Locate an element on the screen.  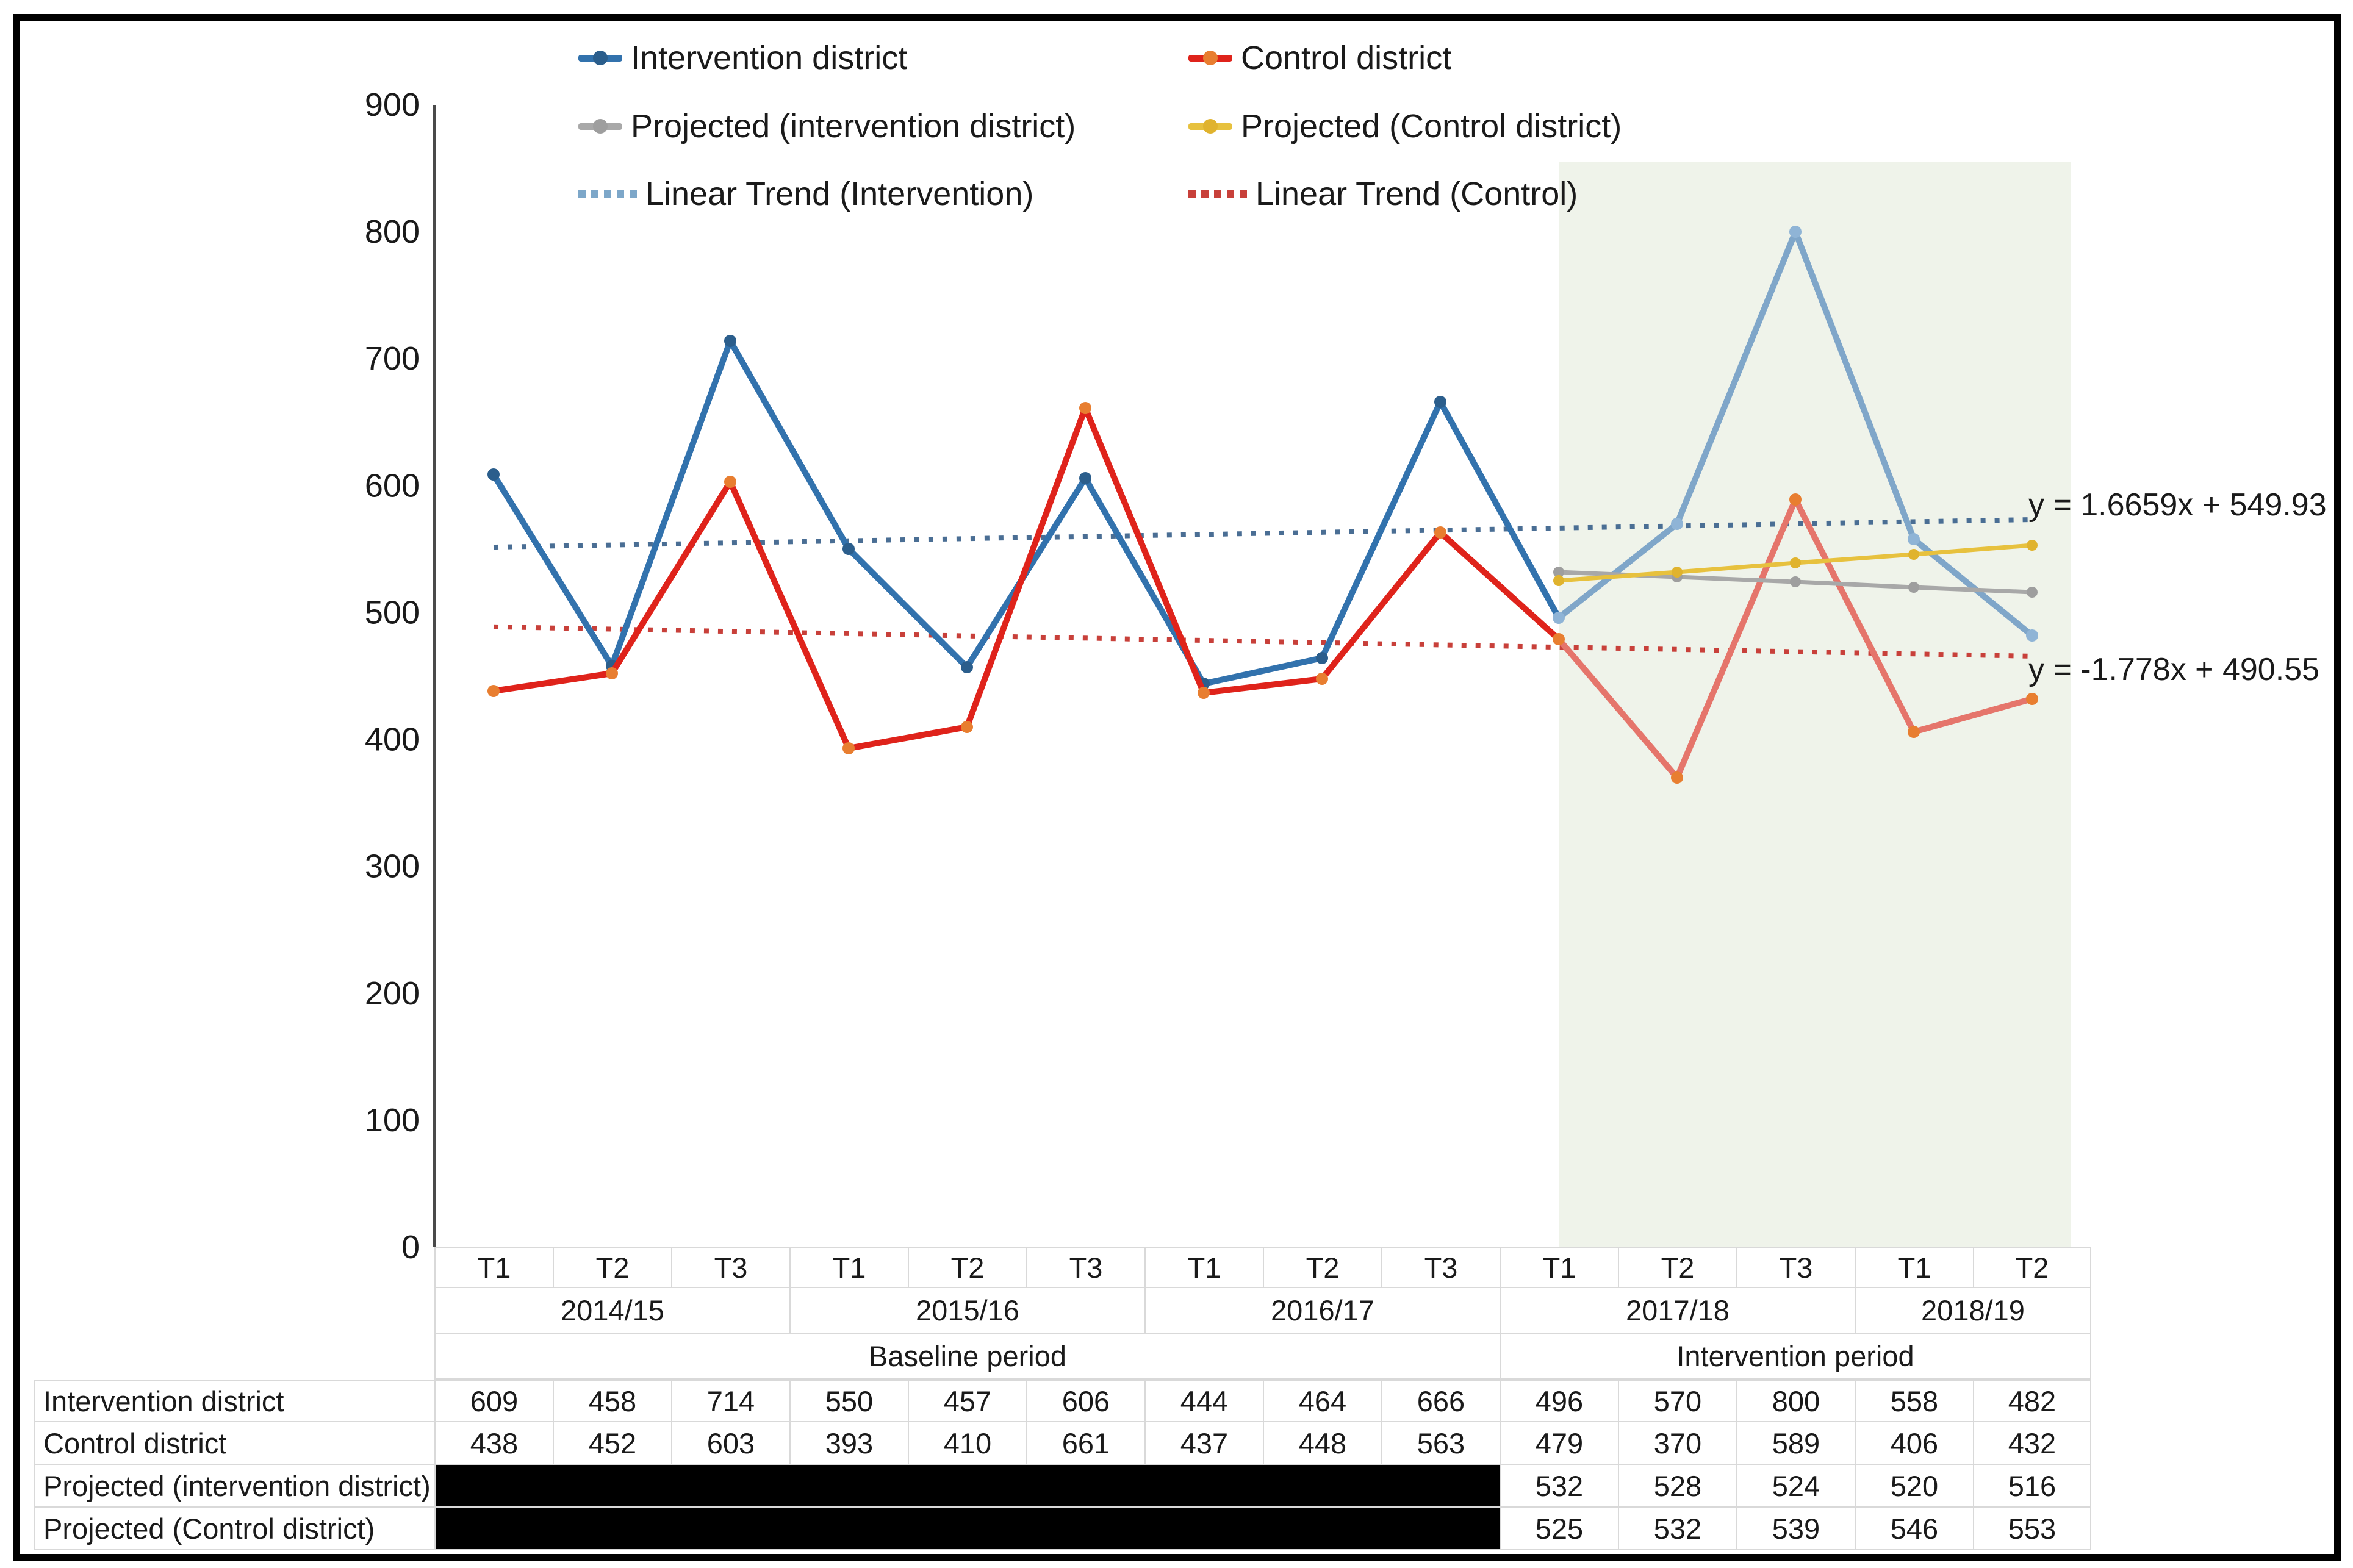
legend-item-2: Projected (intervention district) is located at coordinates (827, 126).